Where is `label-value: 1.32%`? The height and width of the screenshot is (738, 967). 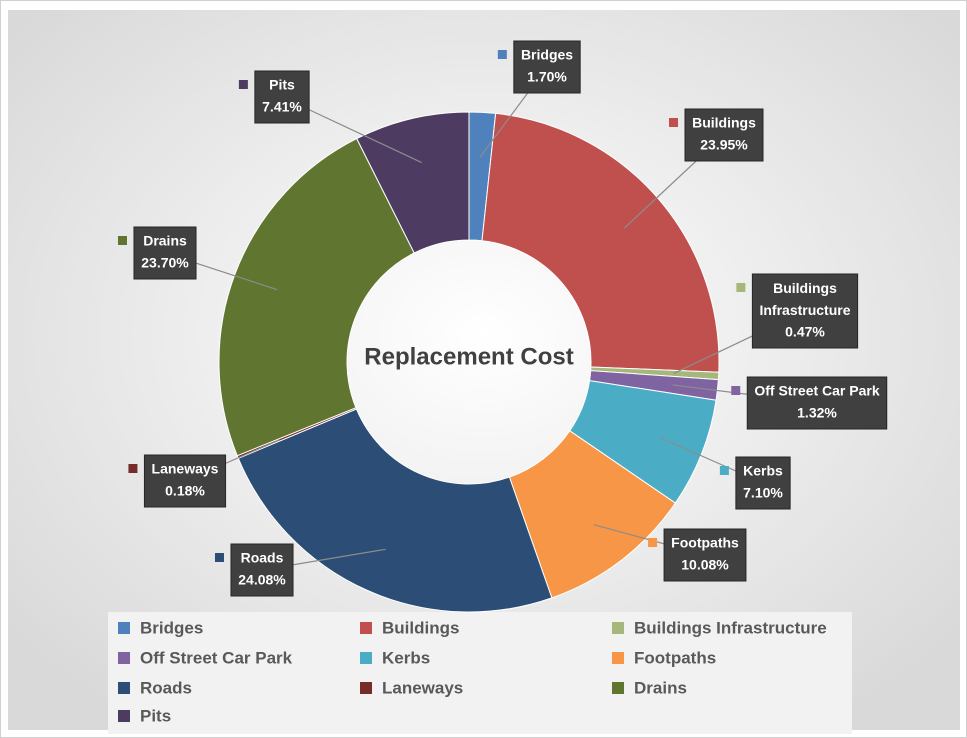 label-value: 1.32% is located at coordinates (817, 413).